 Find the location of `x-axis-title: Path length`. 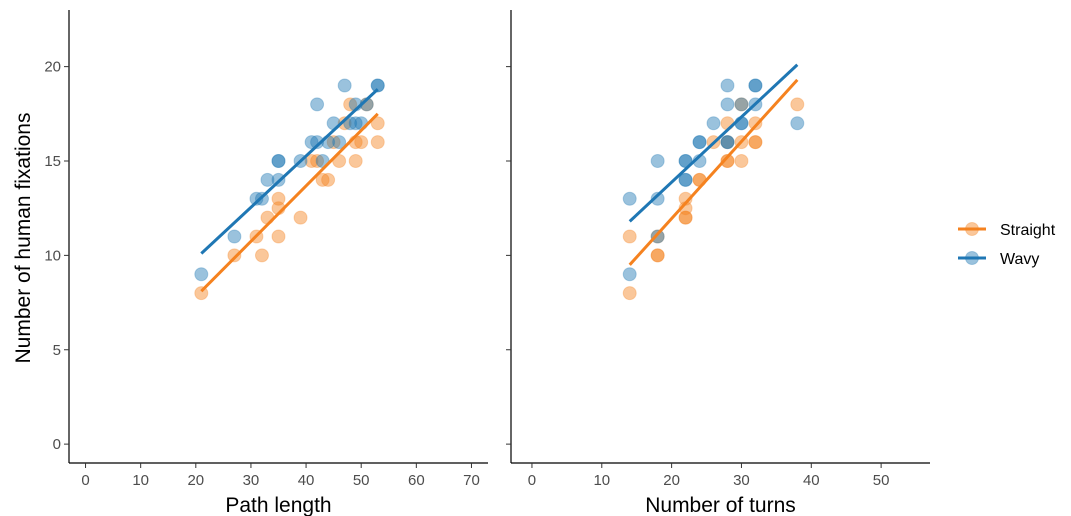

x-axis-title: Path length is located at coordinates (278, 505).